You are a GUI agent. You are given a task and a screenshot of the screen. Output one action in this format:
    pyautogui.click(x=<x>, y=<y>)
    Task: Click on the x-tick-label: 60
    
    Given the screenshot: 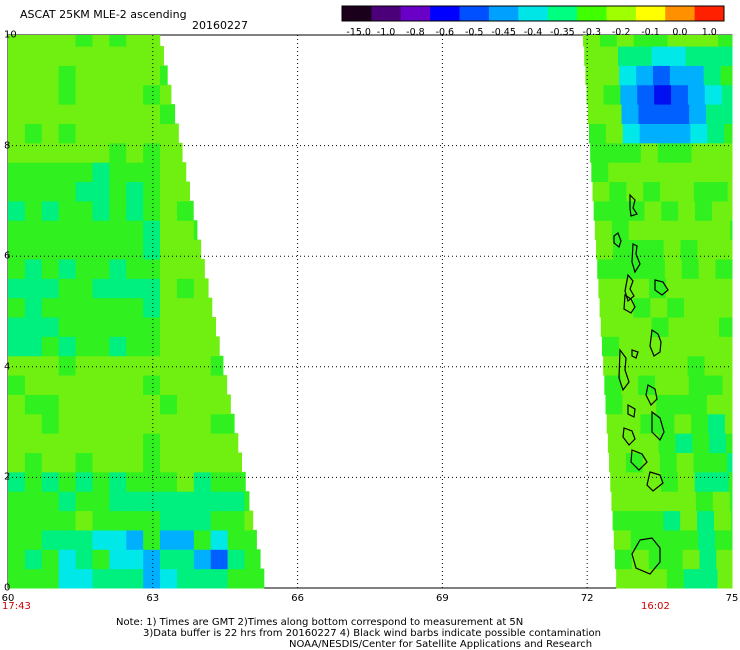 What is the action you would take?
    pyautogui.click(x=8, y=598)
    